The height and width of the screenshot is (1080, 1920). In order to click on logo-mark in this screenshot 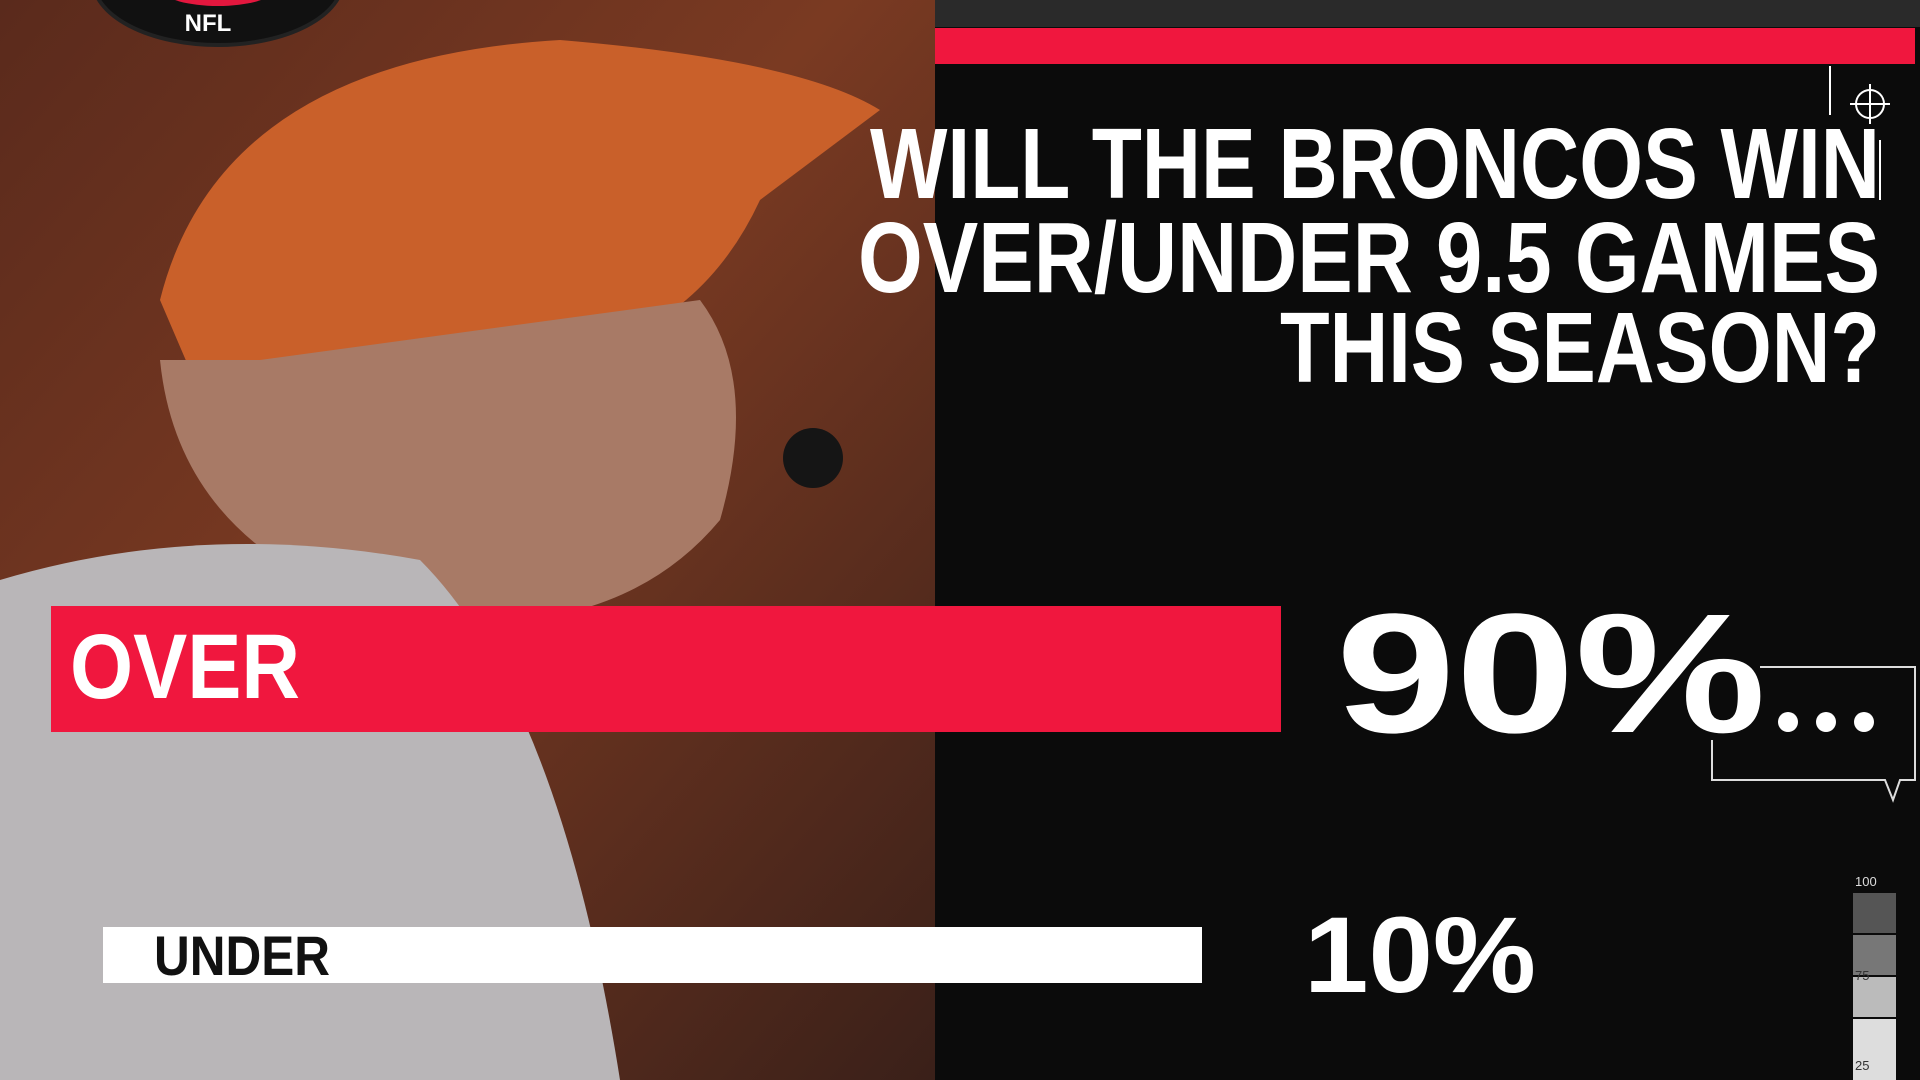, I will do `click(218, 3)`.